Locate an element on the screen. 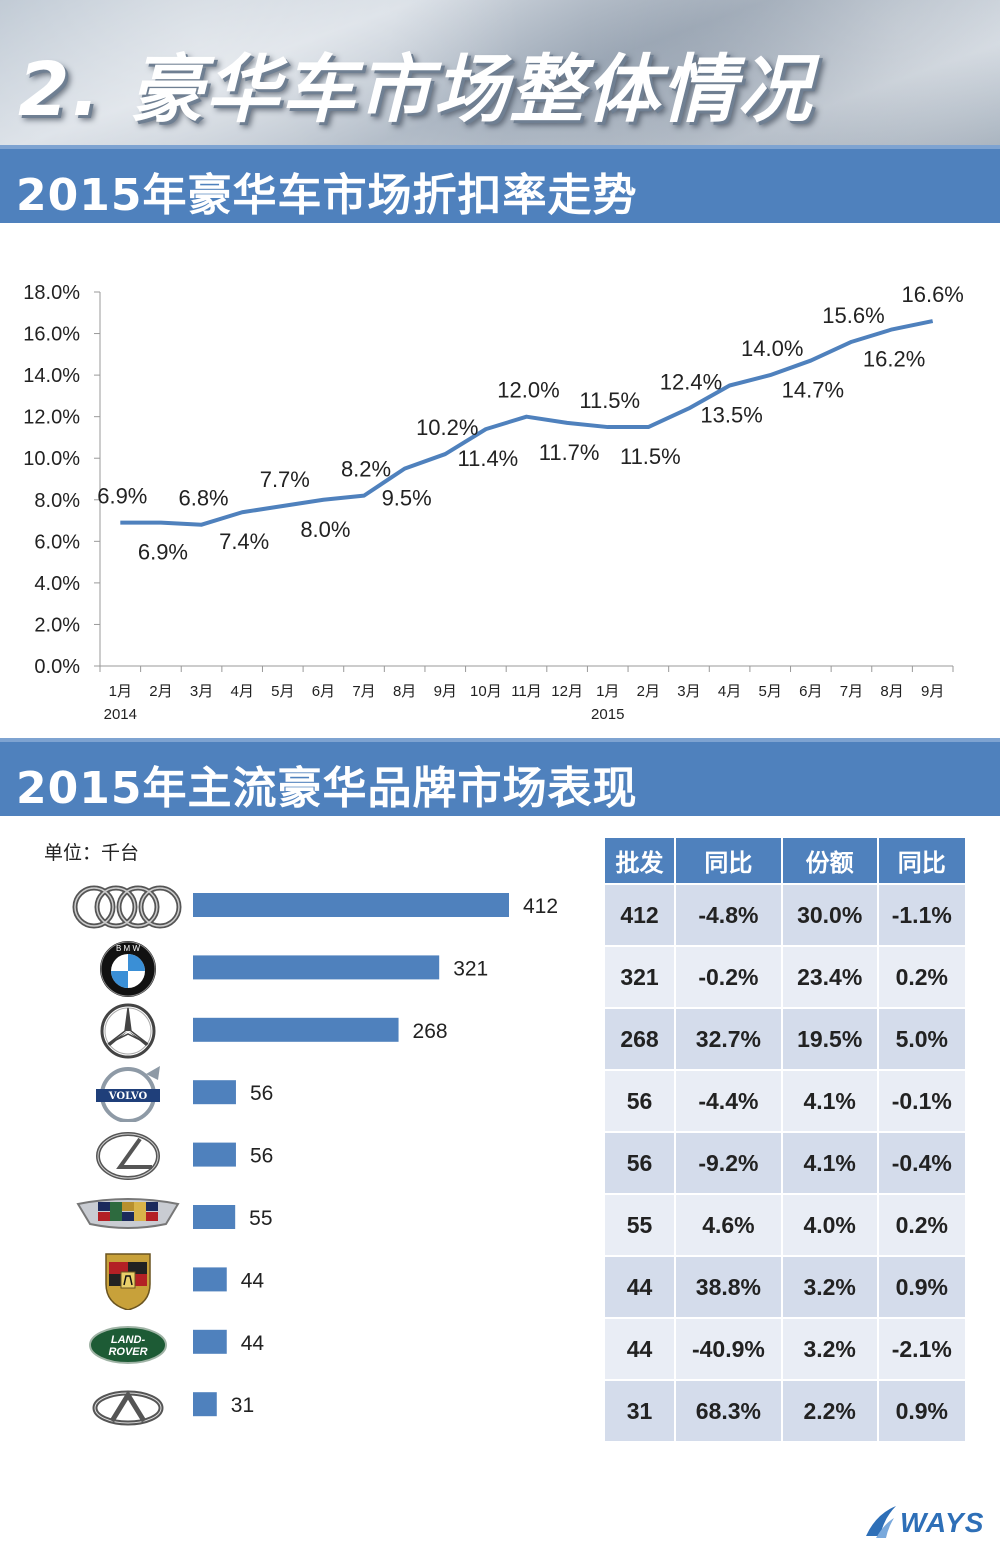 This screenshot has width=1000, height=1564. brand-sales-bar-chart: 412 321 268 56 56 55 44 44 31 is located at coordinates (375, 1155).